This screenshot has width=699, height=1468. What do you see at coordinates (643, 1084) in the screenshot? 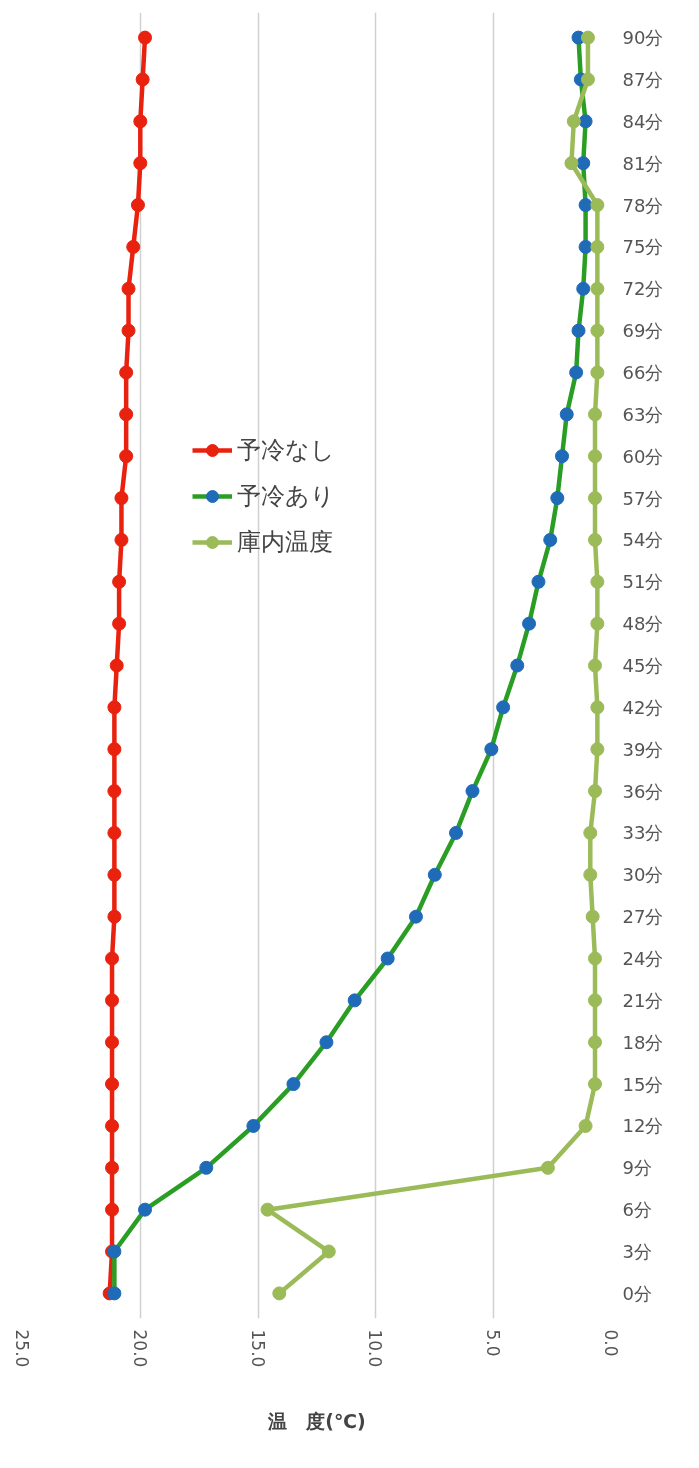
I see `y-tick-label: 15分` at bounding box center [643, 1084].